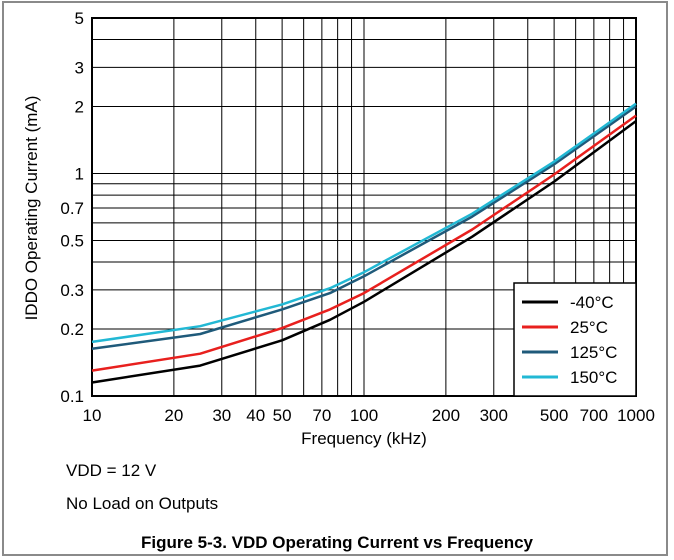 Image resolution: width=674 pixels, height=560 pixels. I want to click on x-axis-ticks: 10 20 30 40 50 70 100 200 300 500 700 1000, so click(369, 415).